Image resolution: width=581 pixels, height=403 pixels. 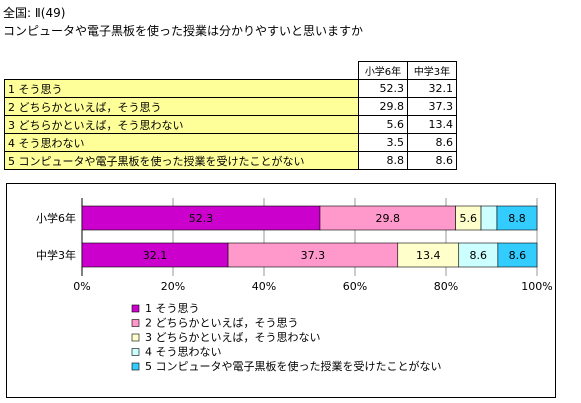 I want to click on cell-value: 29.8, so click(x=383, y=106).